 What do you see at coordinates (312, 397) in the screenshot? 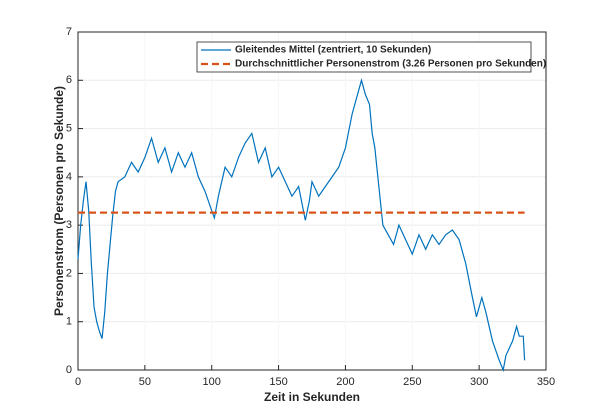
I see `x-axis-label: Zeit in Sekunden` at bounding box center [312, 397].